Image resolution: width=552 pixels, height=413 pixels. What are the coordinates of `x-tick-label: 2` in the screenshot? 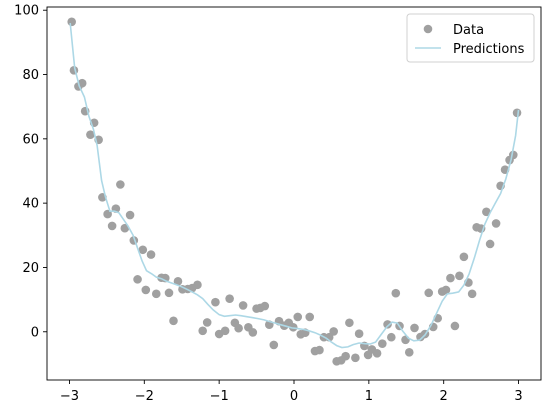 It's located at (444, 396).